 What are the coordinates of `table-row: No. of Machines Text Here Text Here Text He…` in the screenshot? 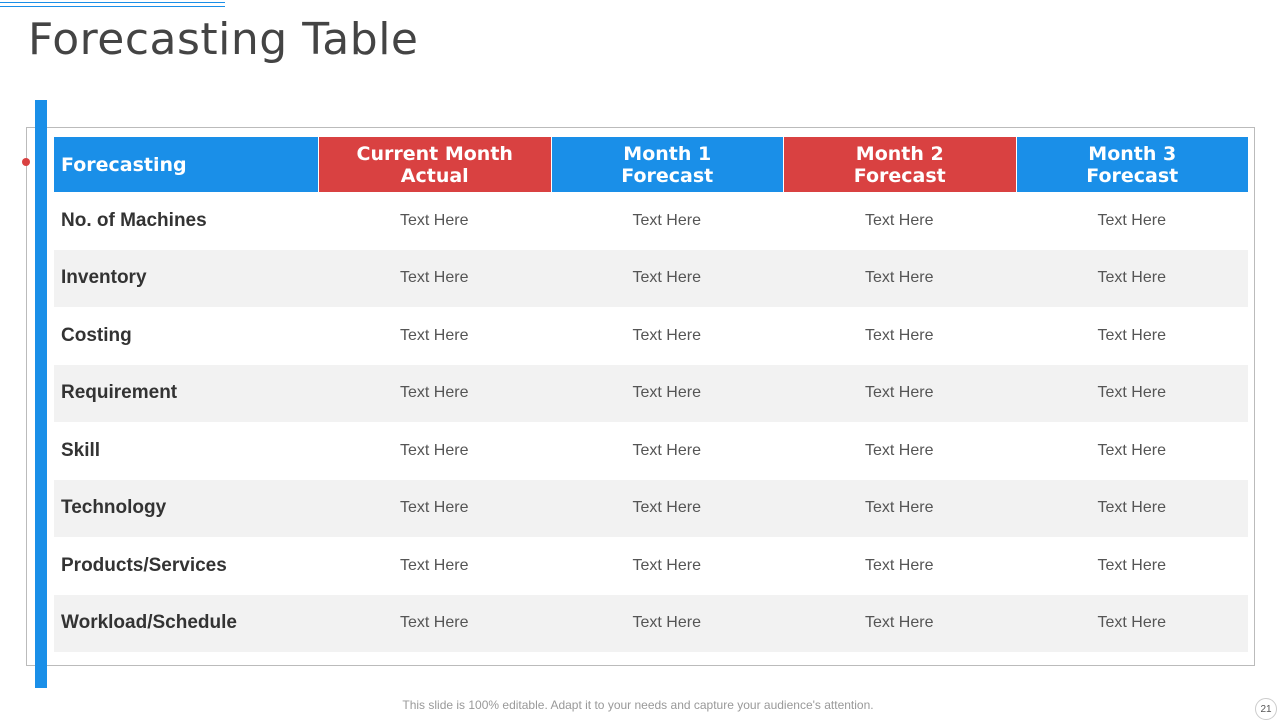 It's located at (651, 221).